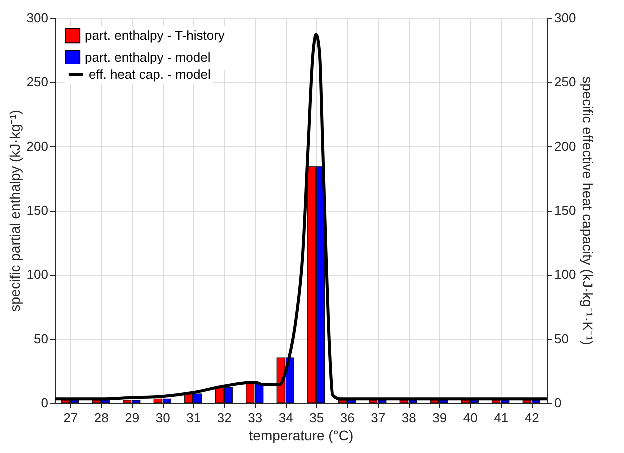  Describe the element at coordinates (37, 274) in the screenshot. I see `y-tick-label: 100` at that location.